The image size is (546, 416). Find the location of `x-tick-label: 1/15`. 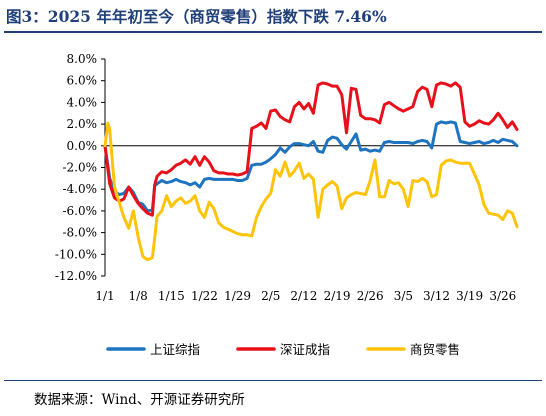

x-tick-label: 1/15 is located at coordinates (171, 296).